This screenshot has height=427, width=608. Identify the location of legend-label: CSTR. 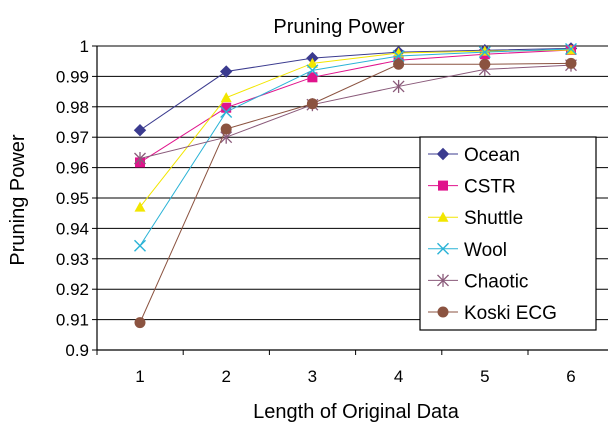
(490, 187).